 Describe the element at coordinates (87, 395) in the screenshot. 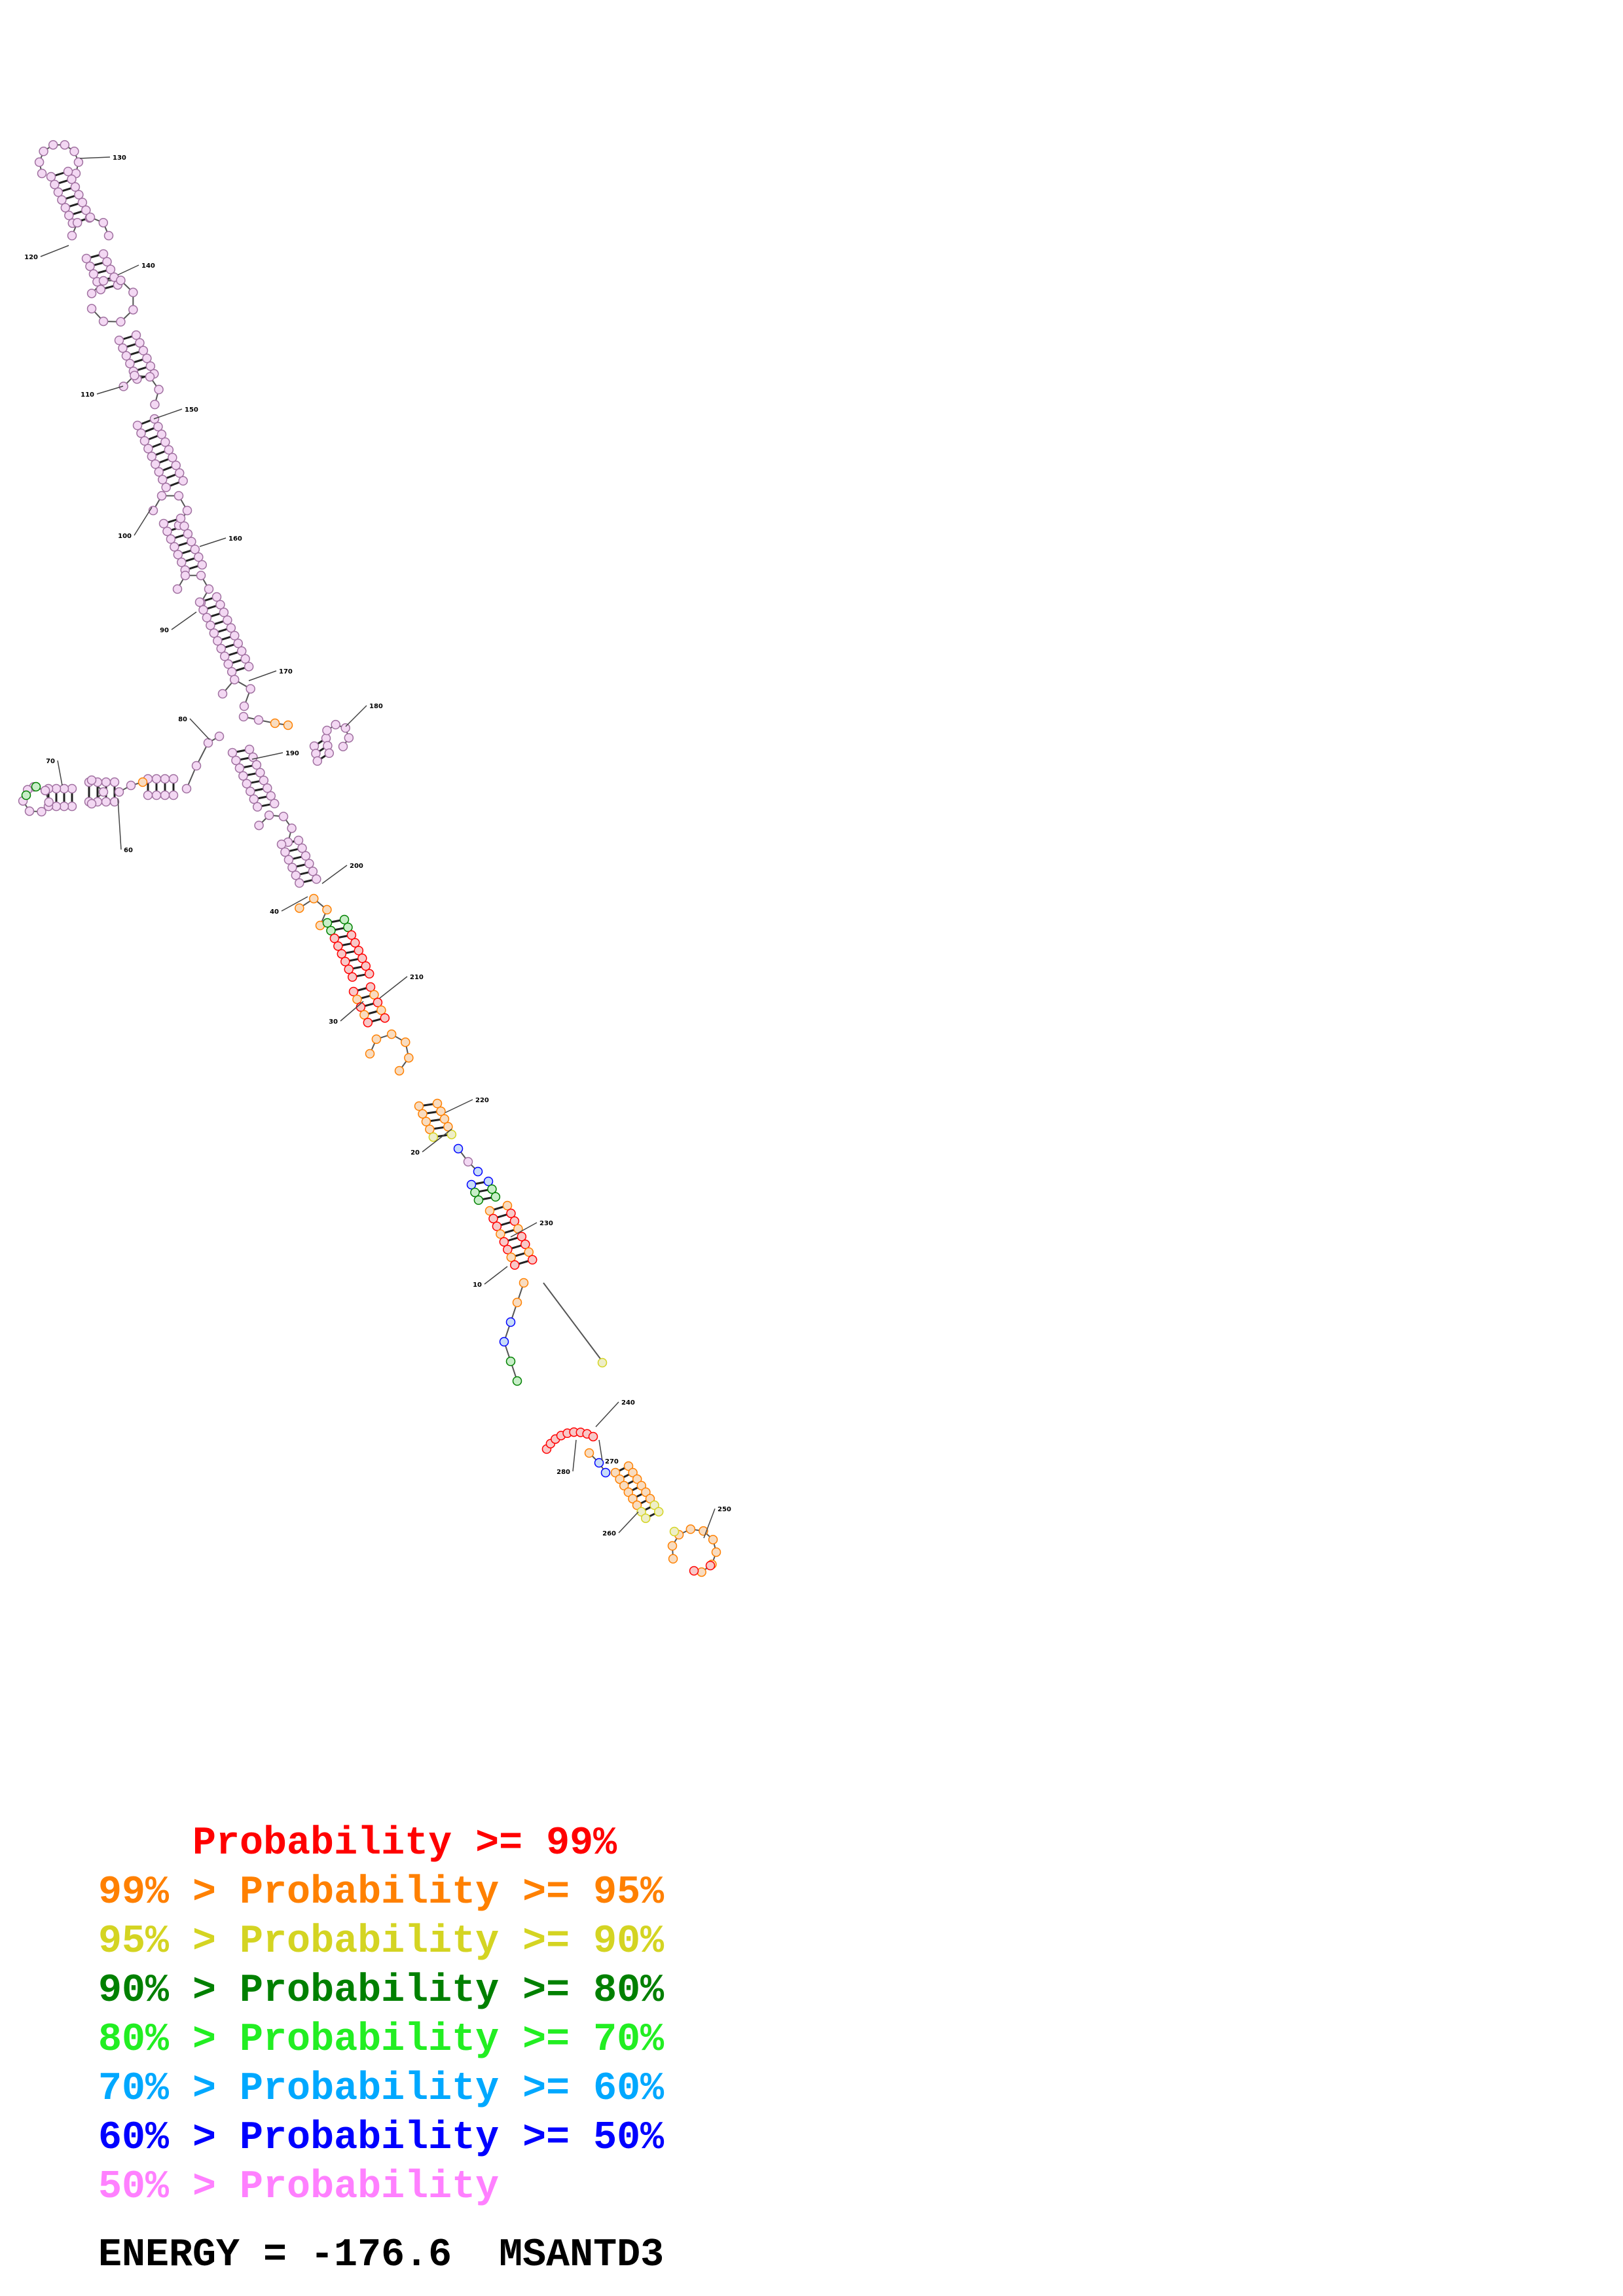

I see `position-label: 110` at that location.